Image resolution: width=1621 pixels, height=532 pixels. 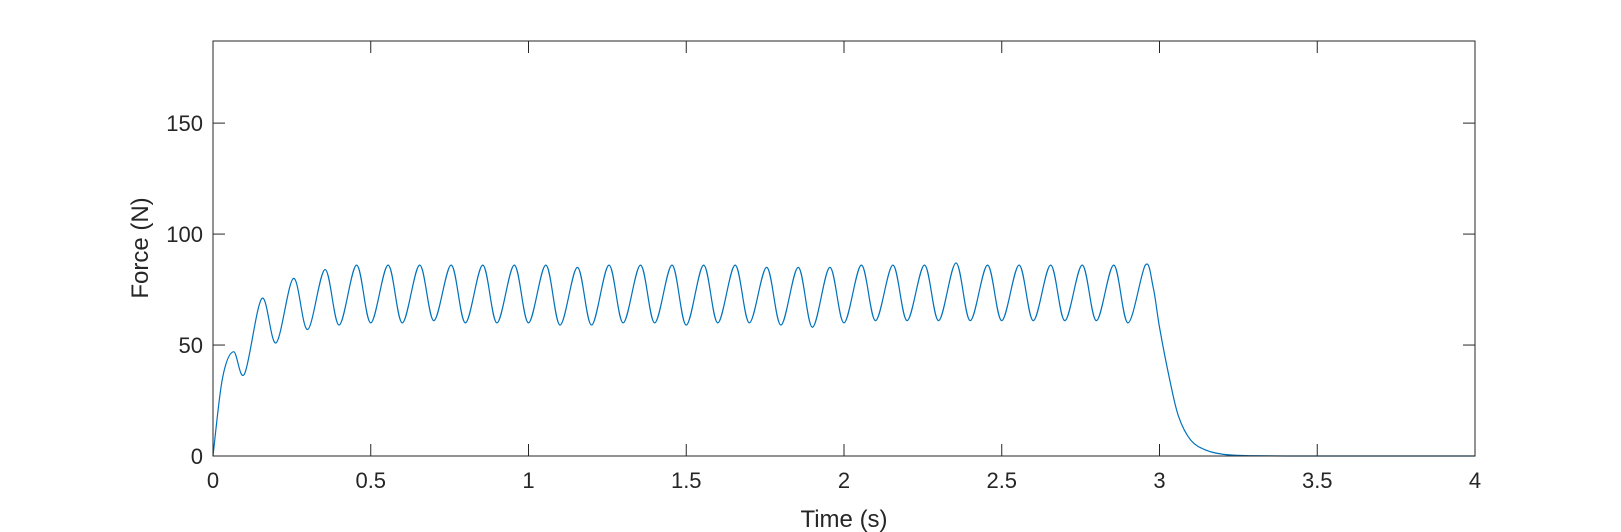 What do you see at coordinates (1317, 480) in the screenshot?
I see `x-tick-label: 3.5` at bounding box center [1317, 480].